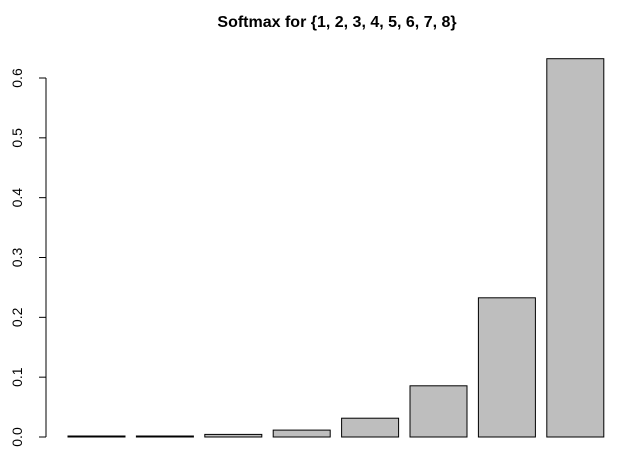  What do you see at coordinates (17, 198) in the screenshot?
I see `y-tick-label: 0.4` at bounding box center [17, 198].